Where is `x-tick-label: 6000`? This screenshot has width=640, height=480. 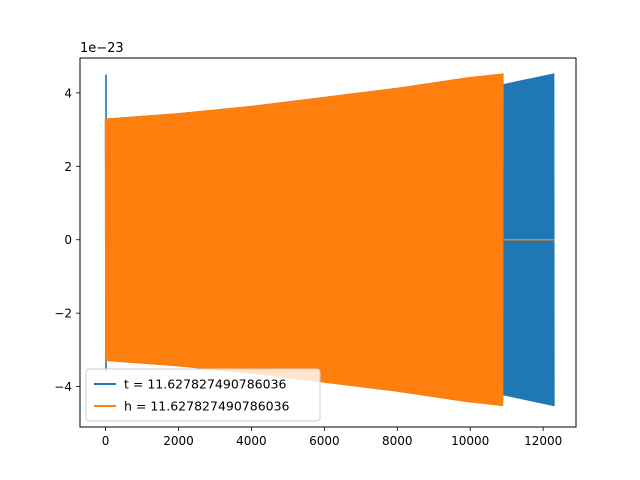
x-tick-label: 6000 is located at coordinates (324, 441).